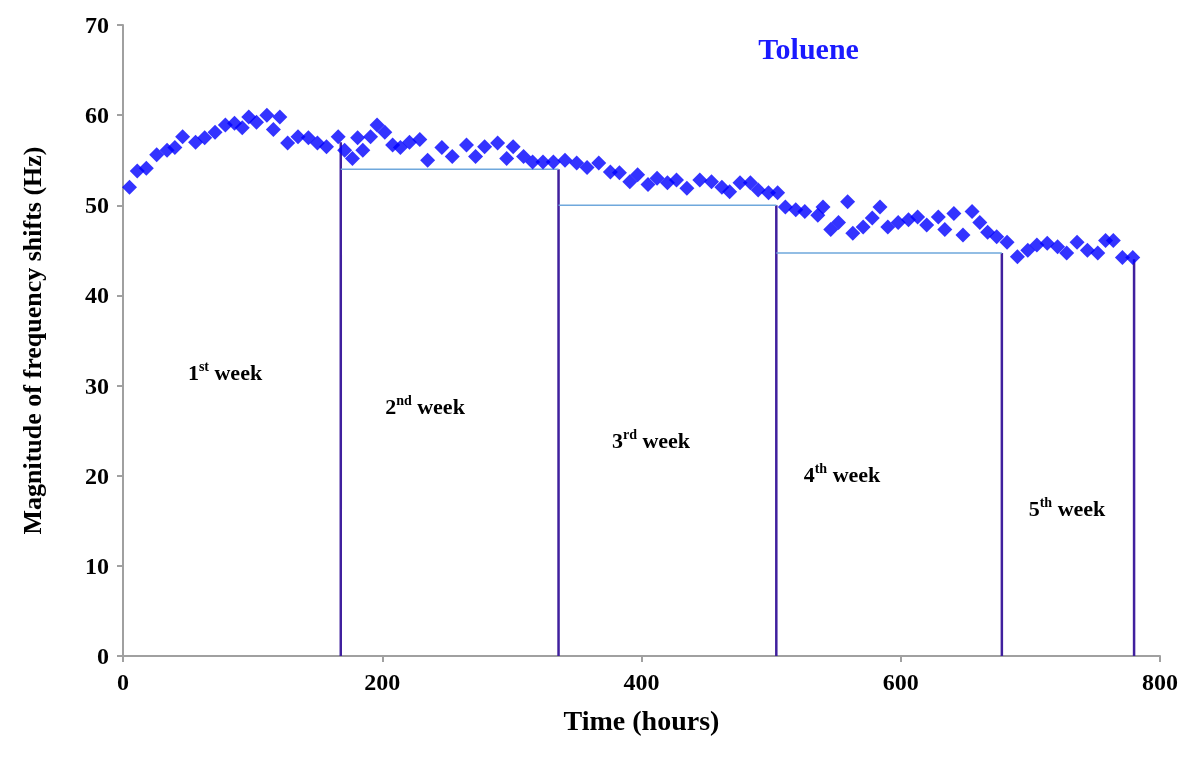  What do you see at coordinates (32, 340) in the screenshot?
I see `y-axis-title: Magnitude of frequency shifts (Hz)` at bounding box center [32, 340].